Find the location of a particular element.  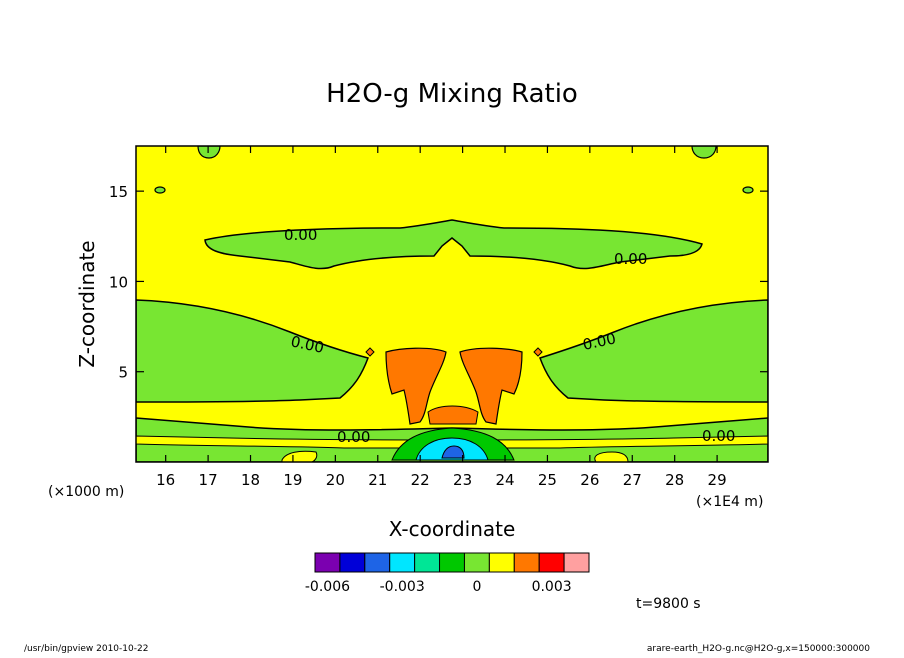

y-tick-label: 15 is located at coordinates (118, 192).